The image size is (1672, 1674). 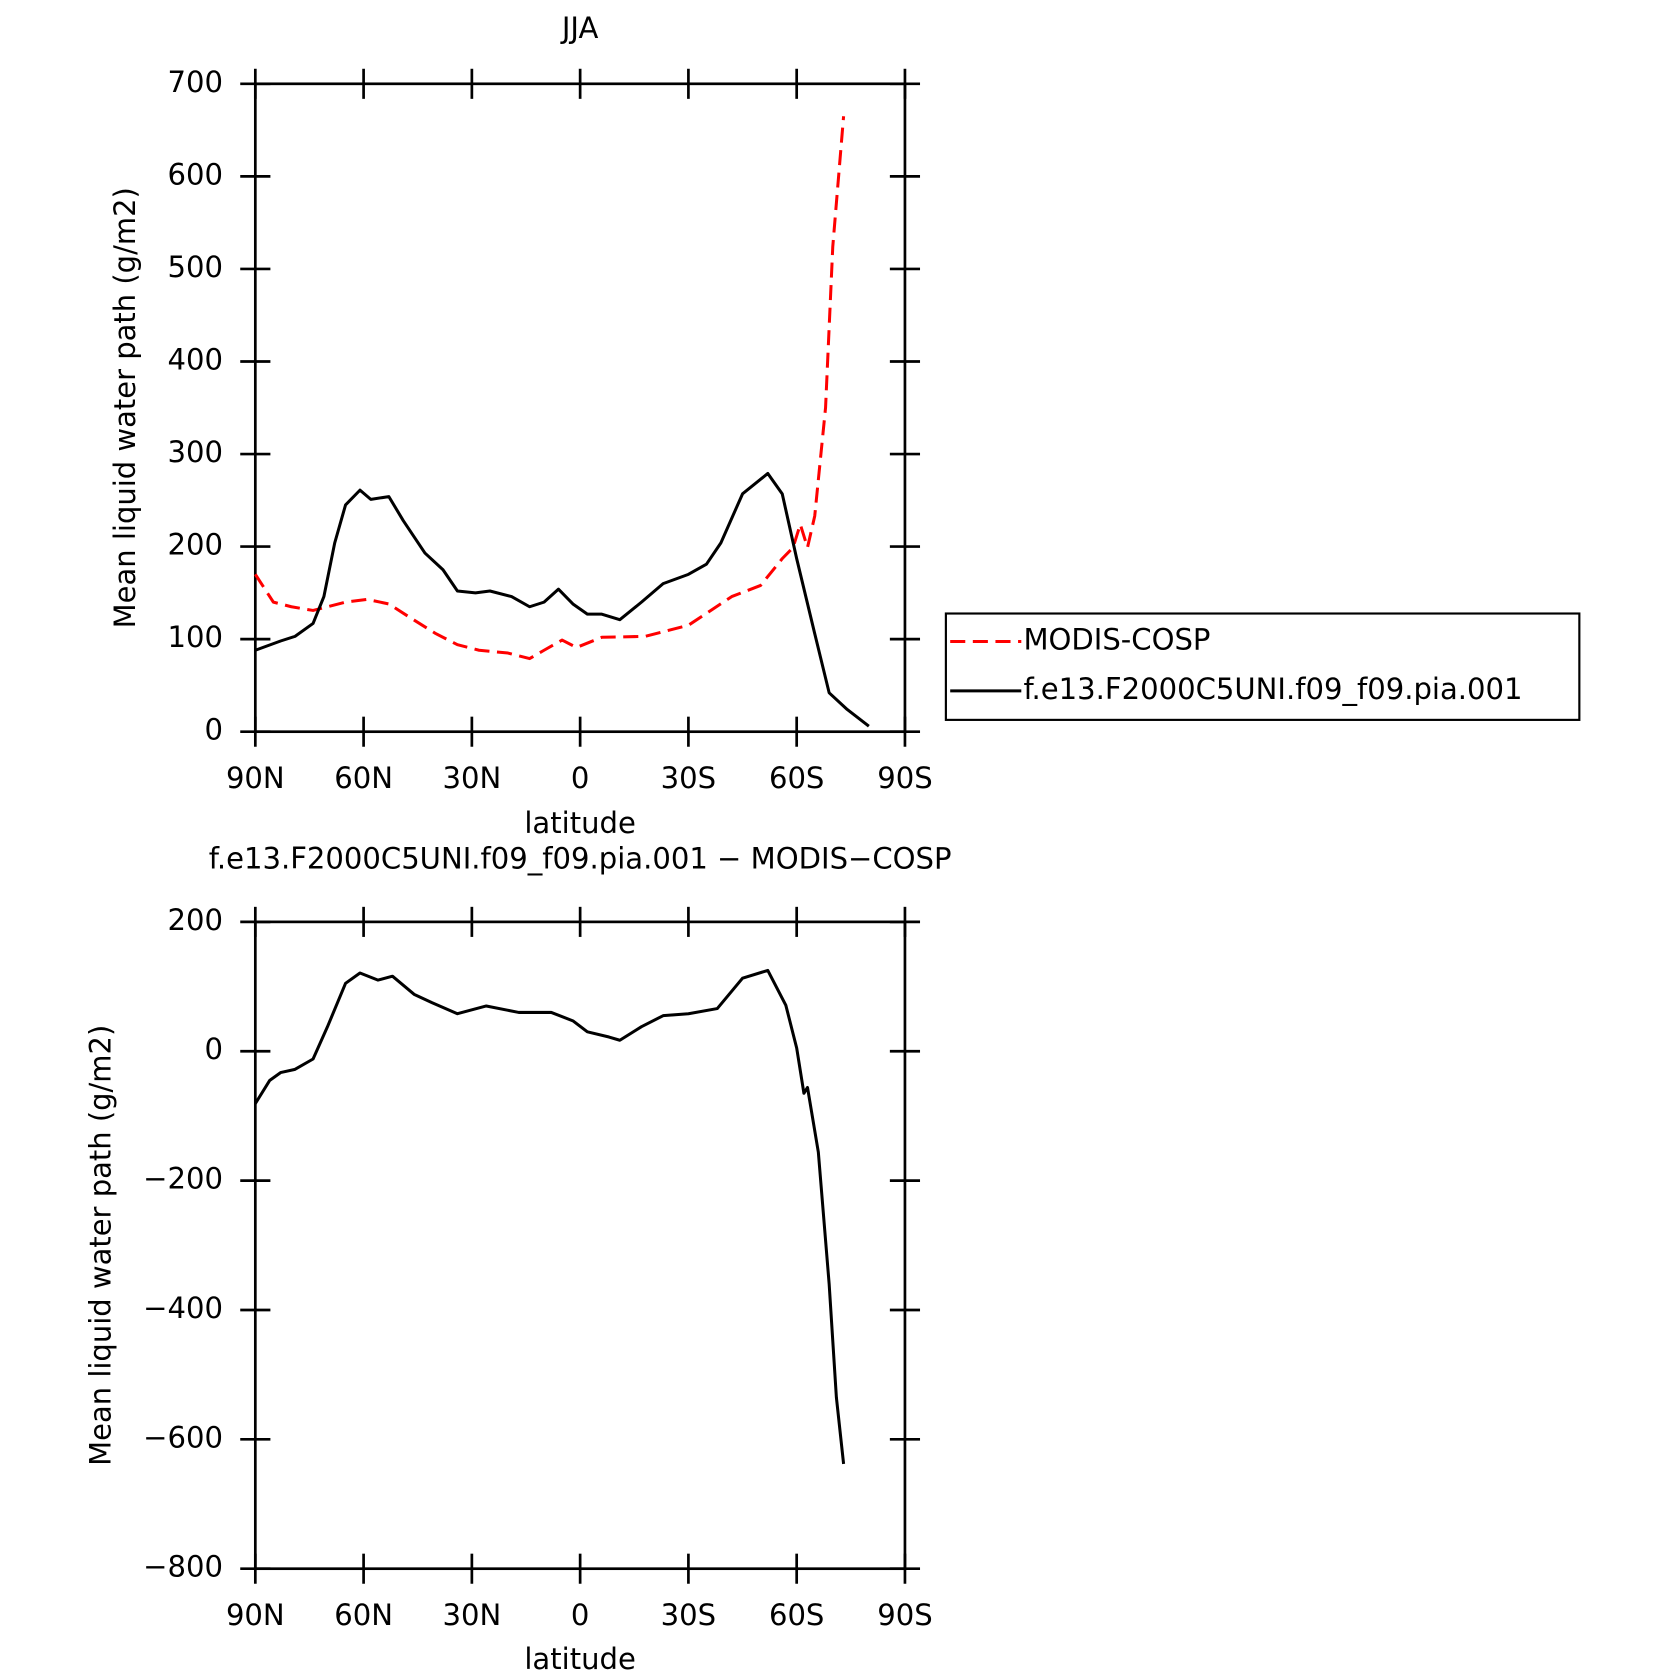 I want to click on legend-label: MODIS-COSP, so click(x=1116, y=639).